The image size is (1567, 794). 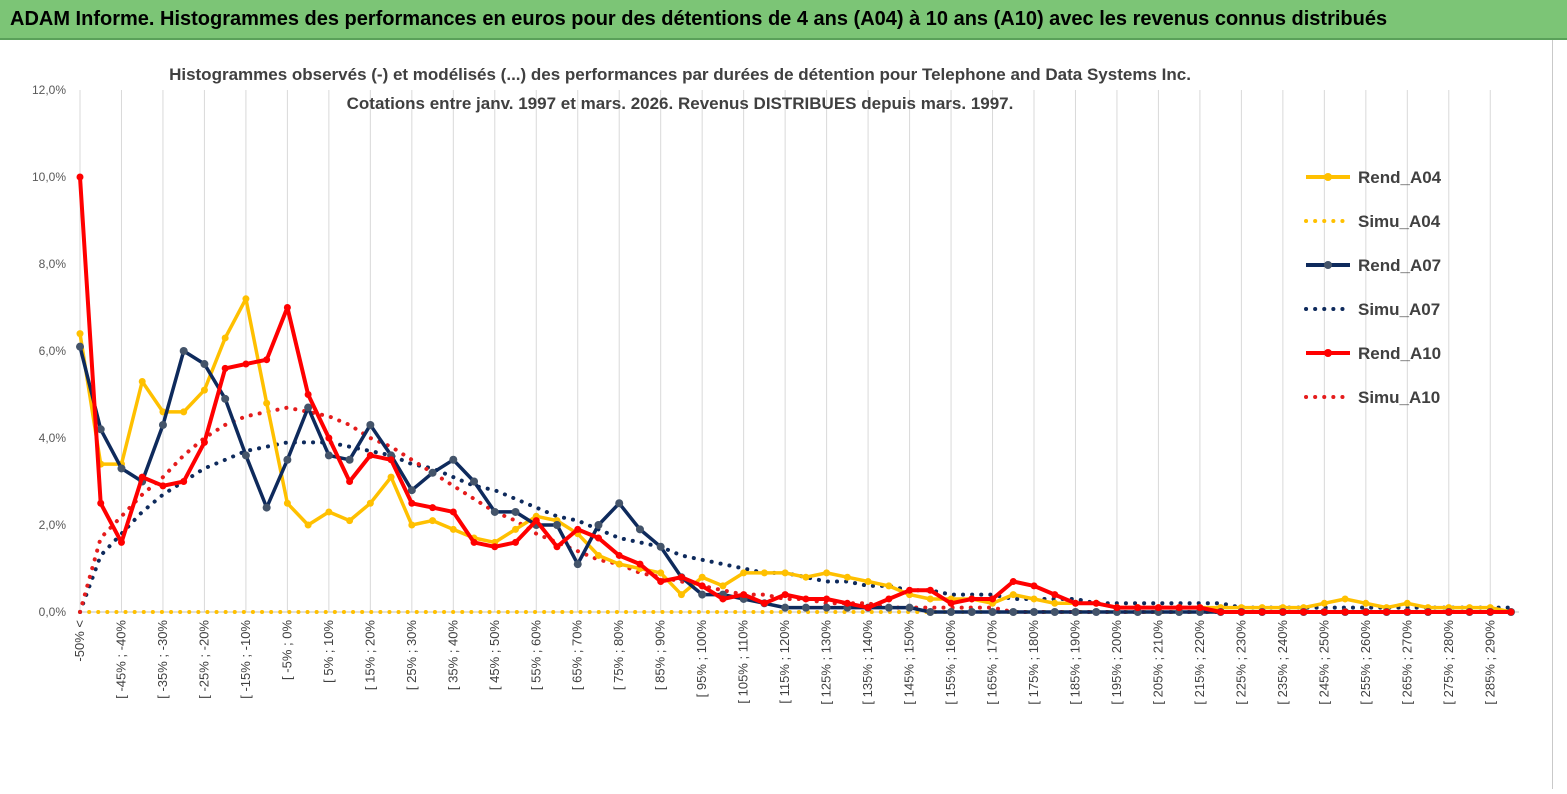 I want to click on x-tick-label: [ 95% ; 100%, so click(x=701, y=659).